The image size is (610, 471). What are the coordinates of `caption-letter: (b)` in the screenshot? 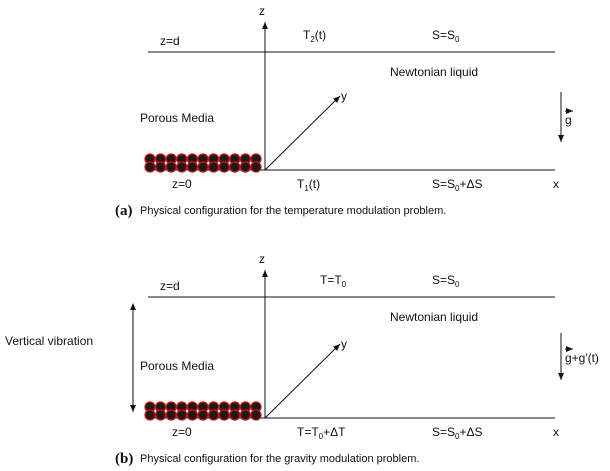 It's located at (124, 459).